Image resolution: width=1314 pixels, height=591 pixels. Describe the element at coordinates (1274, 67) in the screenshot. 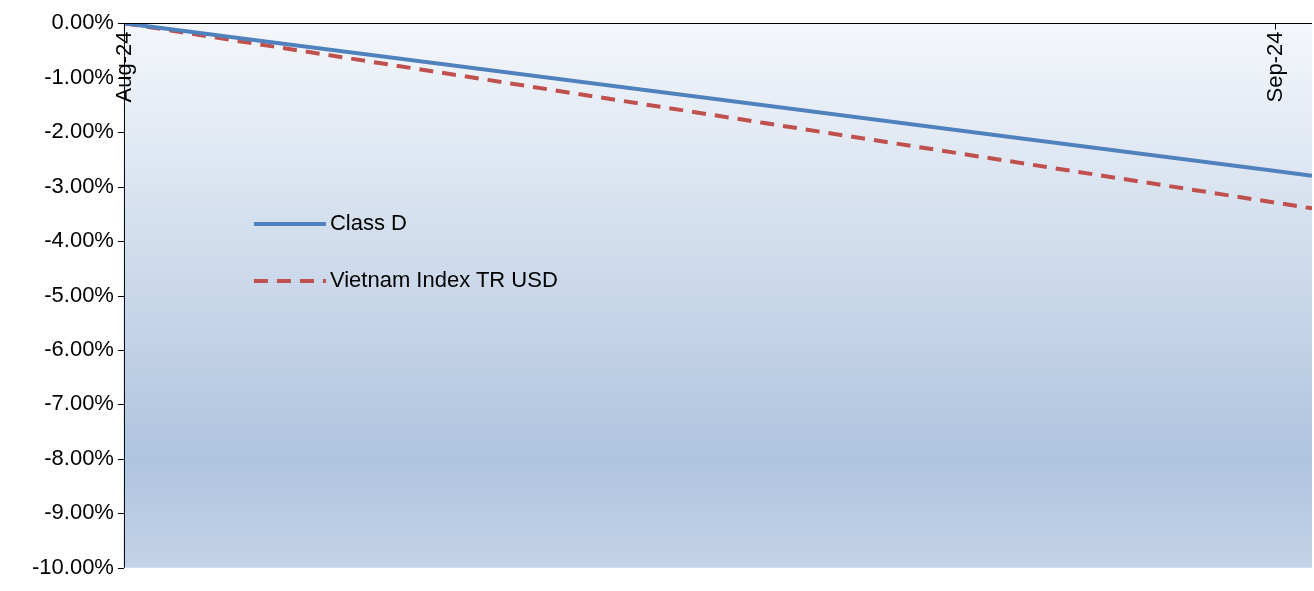

I see `x-tick-label: Sep-24` at that location.